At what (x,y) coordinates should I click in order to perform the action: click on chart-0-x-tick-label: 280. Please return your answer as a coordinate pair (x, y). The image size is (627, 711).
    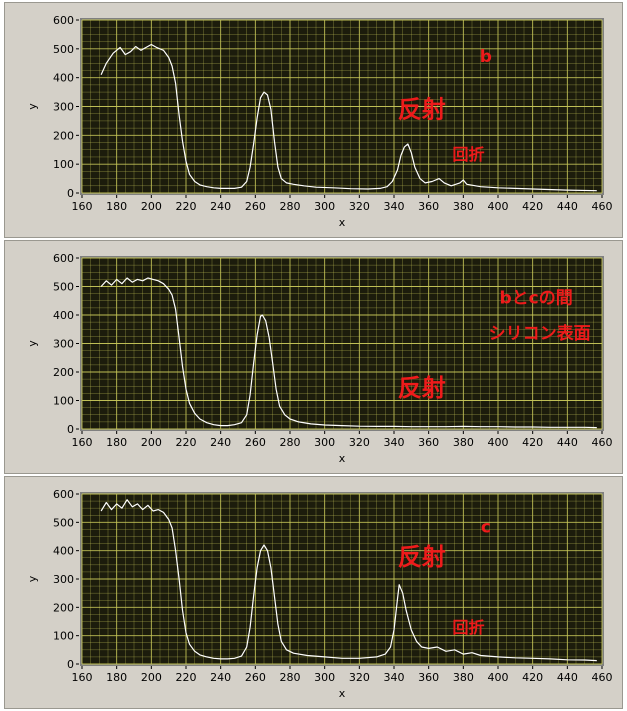
    Looking at the image, I should click on (290, 206).